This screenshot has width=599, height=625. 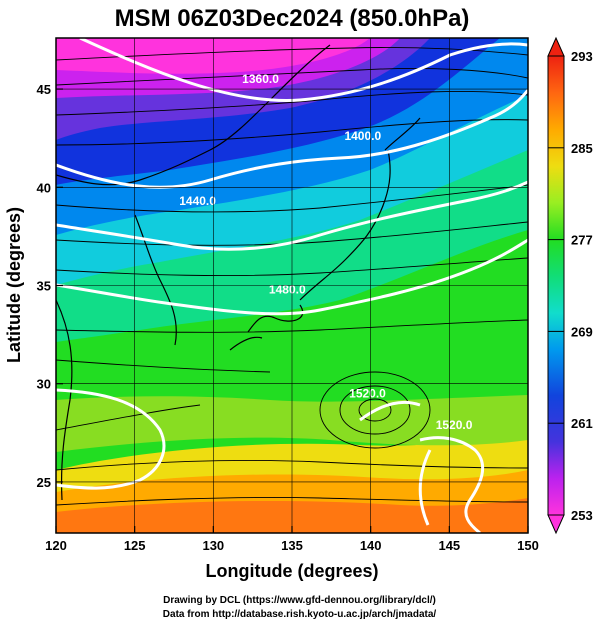 What do you see at coordinates (582, 423) in the screenshot?
I see `colorbar-tick-label: 261` at bounding box center [582, 423].